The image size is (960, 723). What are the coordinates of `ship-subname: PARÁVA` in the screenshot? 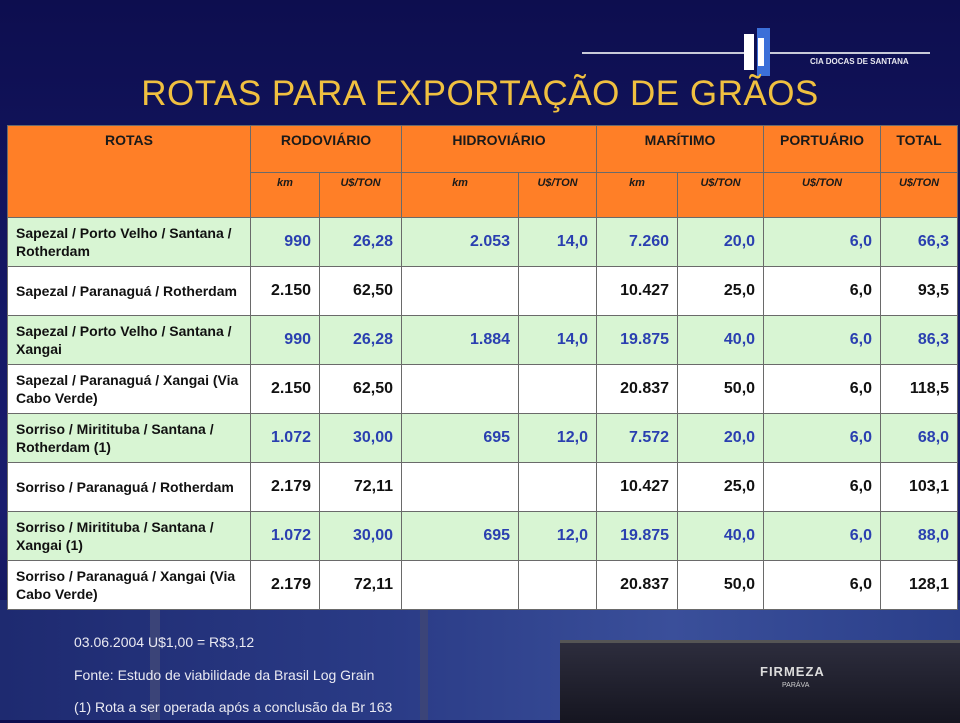 It's located at (796, 685).